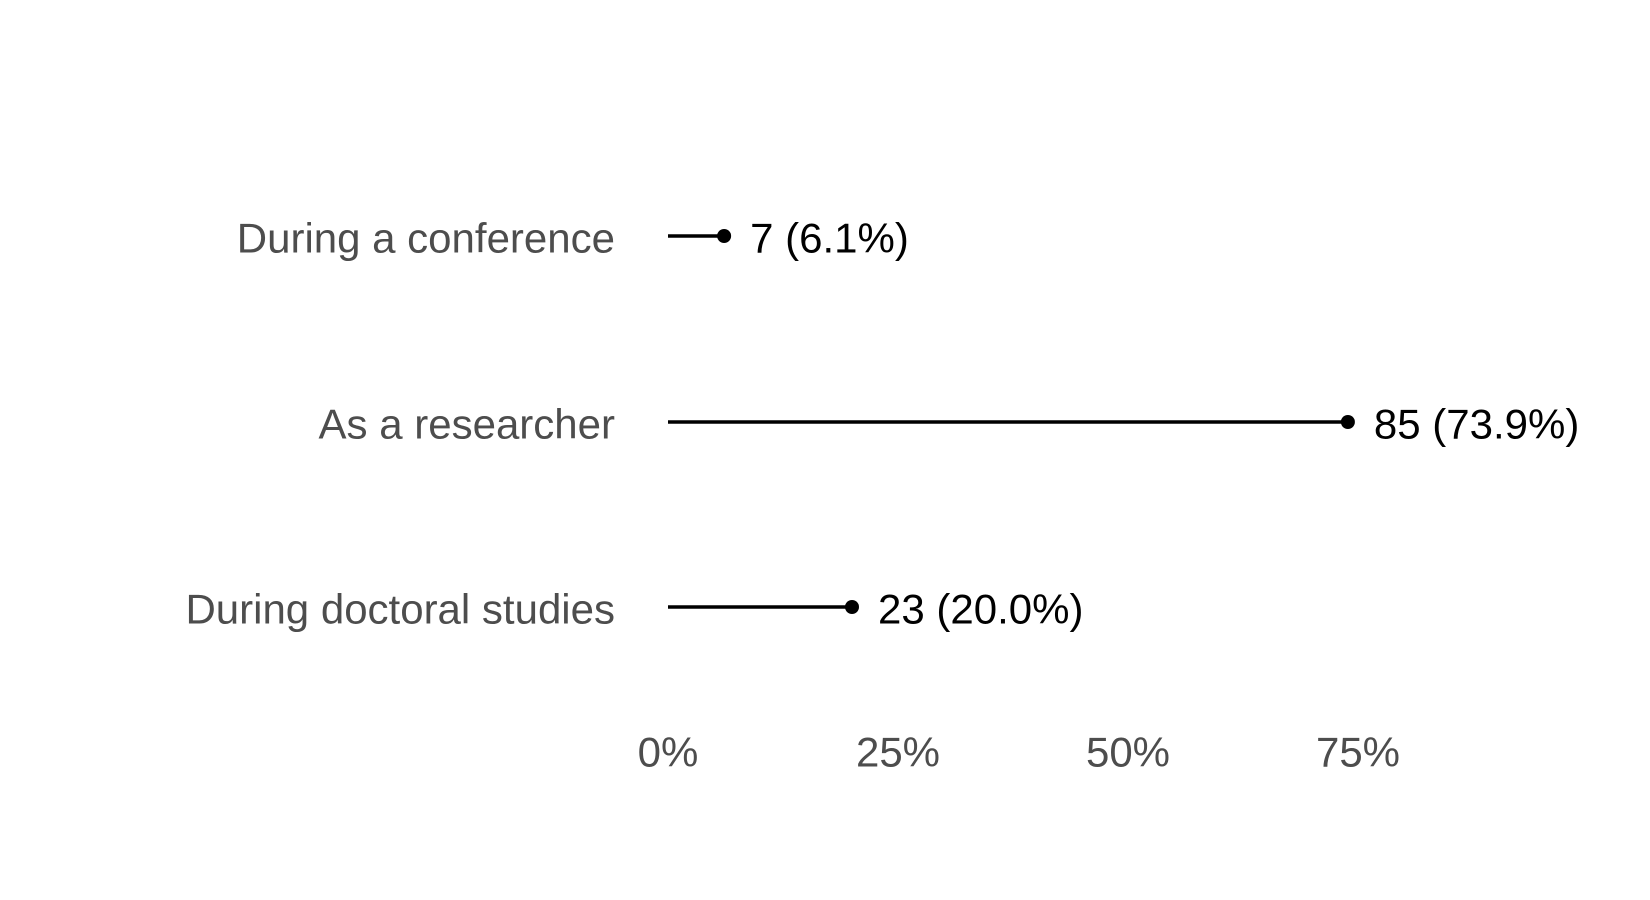 The height and width of the screenshot is (900, 1650). I want to click on data-label: 85 (73.9%), so click(1476, 424).